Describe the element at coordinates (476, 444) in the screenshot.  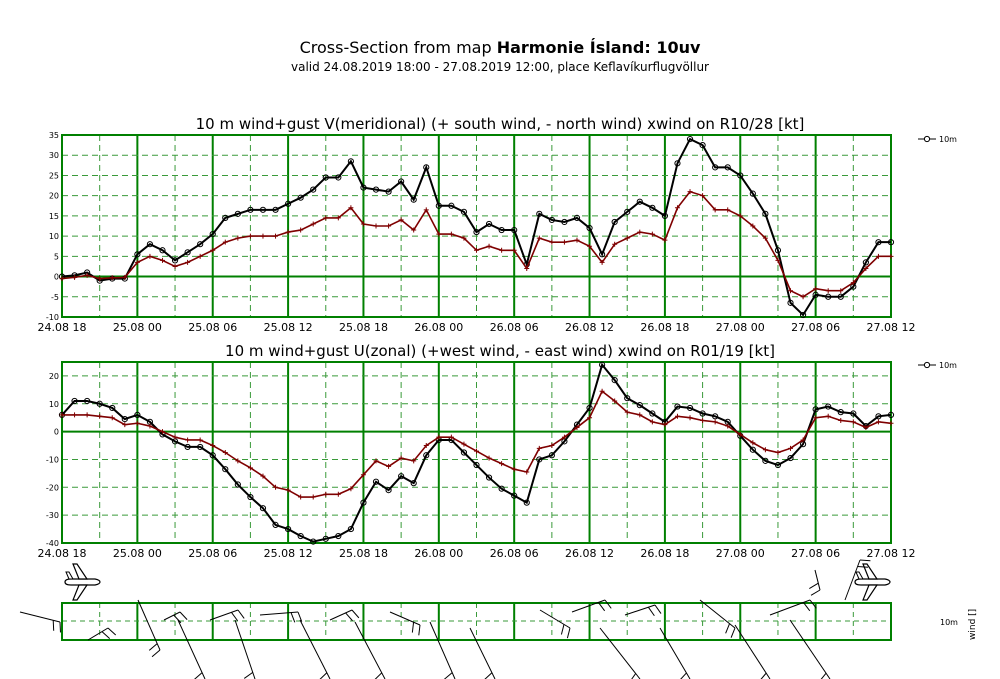
I see `gust-markers` at that location.